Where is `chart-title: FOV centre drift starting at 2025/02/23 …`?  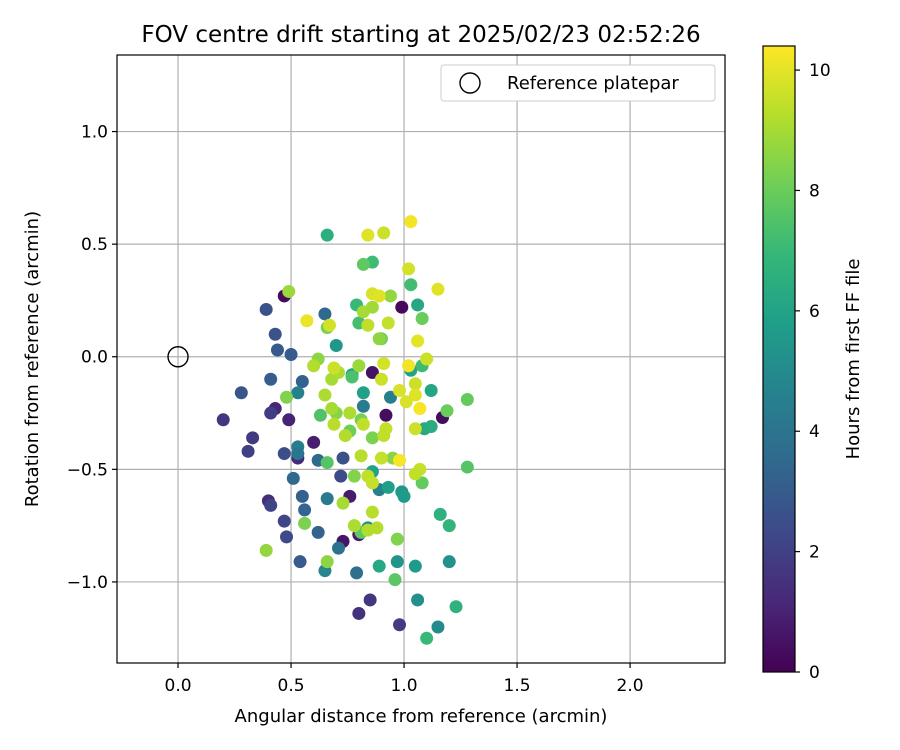 chart-title: FOV centre drift starting at 2025/02/23 … is located at coordinates (420, 35).